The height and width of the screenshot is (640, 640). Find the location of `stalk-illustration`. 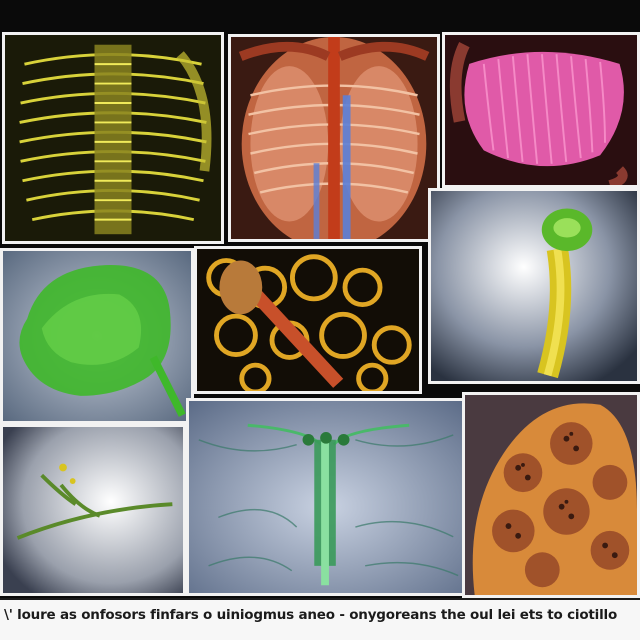

stalk-illustration is located at coordinates (534, 286).